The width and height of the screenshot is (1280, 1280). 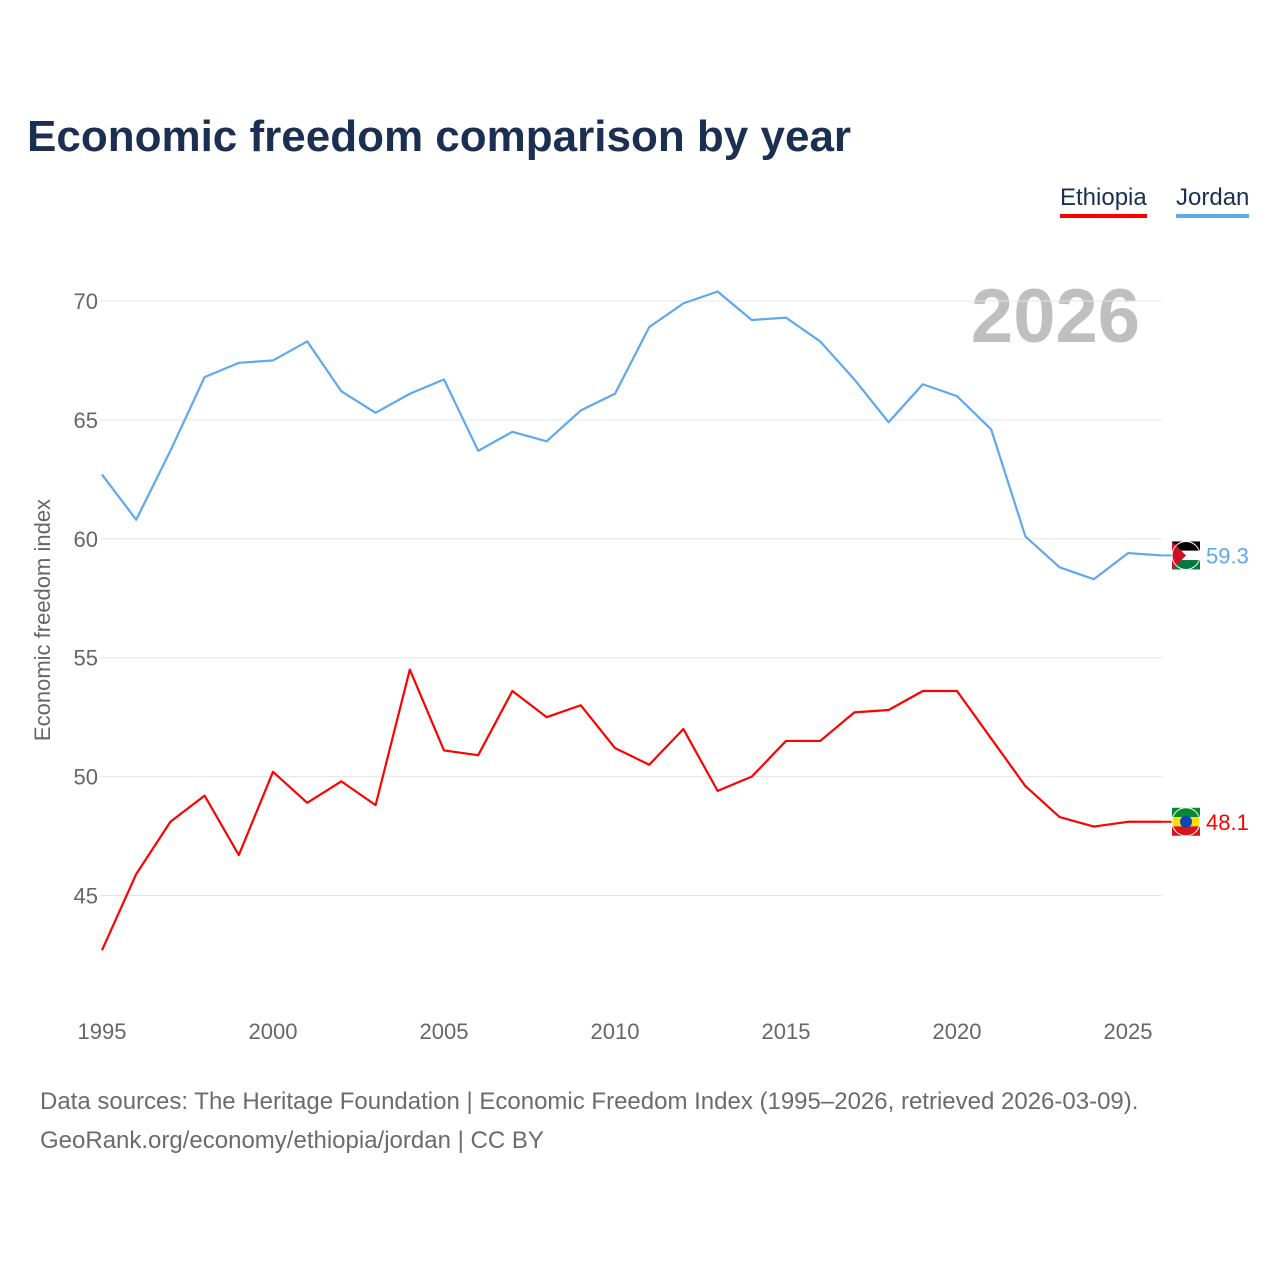 What do you see at coordinates (86, 777) in the screenshot?
I see `y-tick-label: 50` at bounding box center [86, 777].